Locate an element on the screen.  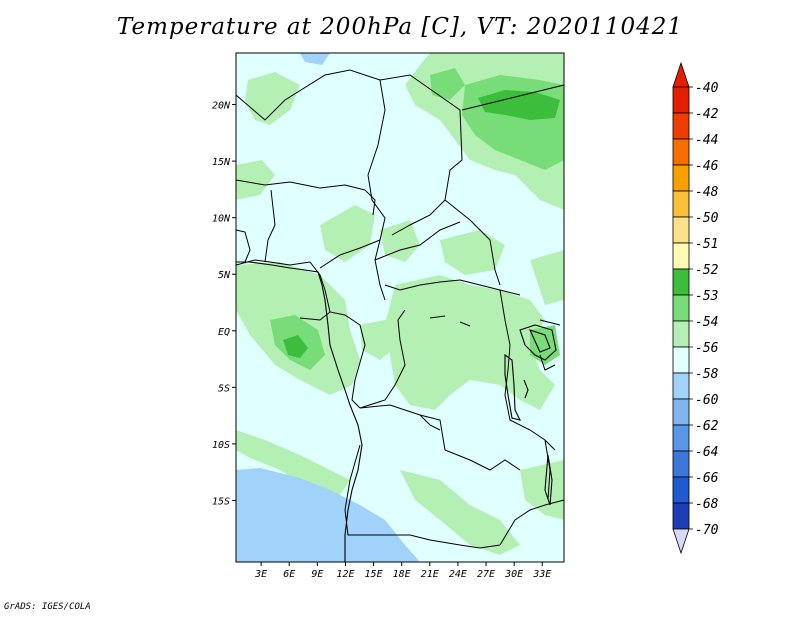
latitude-axis: 20N 15N 10N 5N EQ 5S 10S 15S is located at coordinates (224, 304).